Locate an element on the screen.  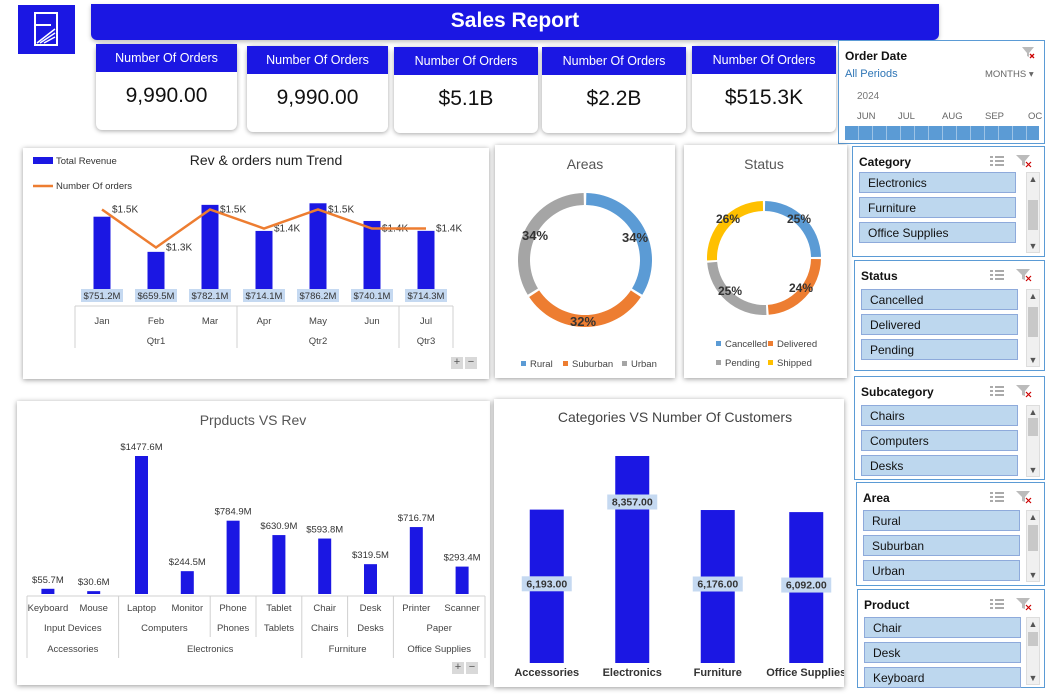
x-tick-label: Feb is located at coordinates (156, 321).